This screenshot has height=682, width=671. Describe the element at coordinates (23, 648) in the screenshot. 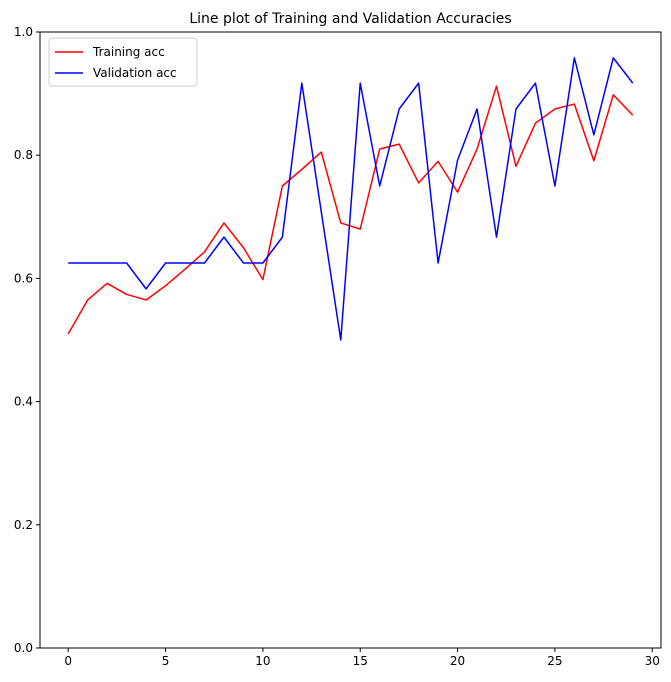

I see `y-tick-label: 0.0` at that location.